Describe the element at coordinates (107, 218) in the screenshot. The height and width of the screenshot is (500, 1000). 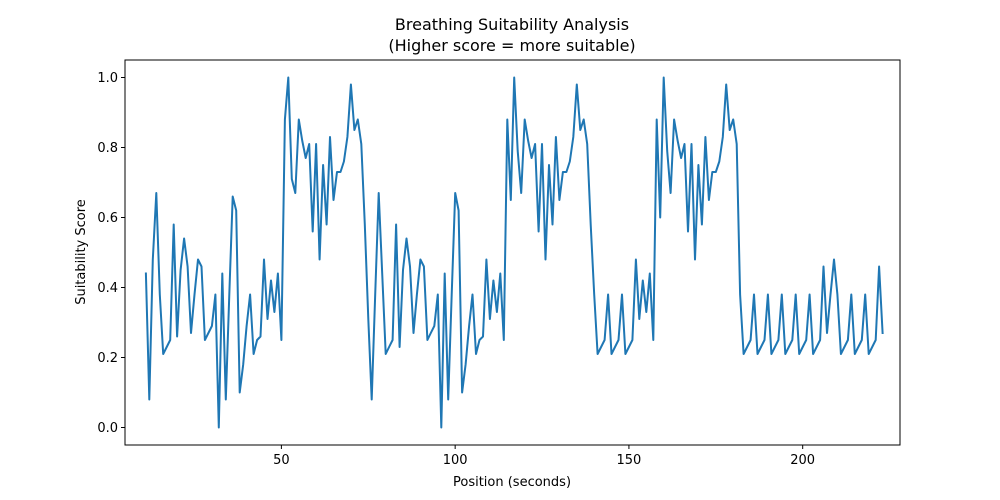
I see `y-tick-label: 0.6` at that location.